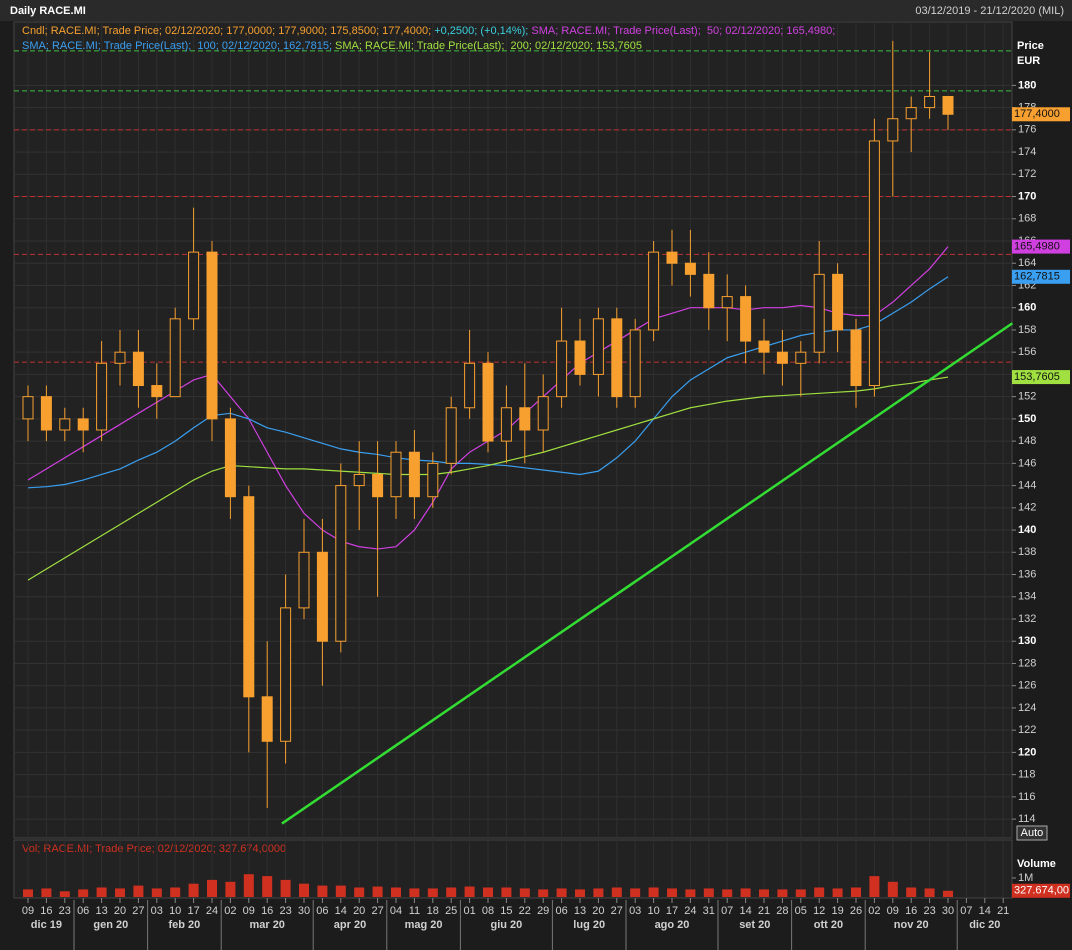 The image size is (1072, 950). What do you see at coordinates (1027, 85) in the screenshot?
I see `y-tick-label: 180` at bounding box center [1027, 85].